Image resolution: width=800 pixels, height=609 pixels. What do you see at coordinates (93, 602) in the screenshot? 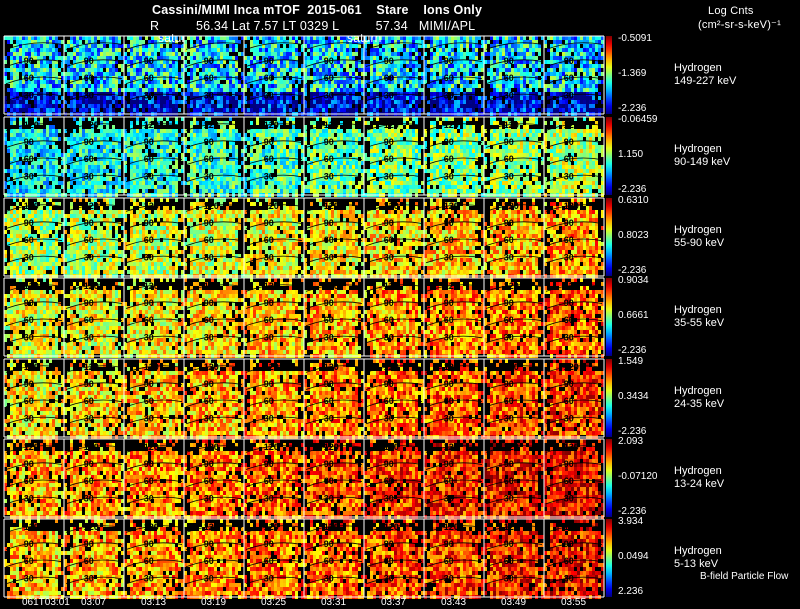
I see `time-tick-label: 03:07` at bounding box center [93, 602].